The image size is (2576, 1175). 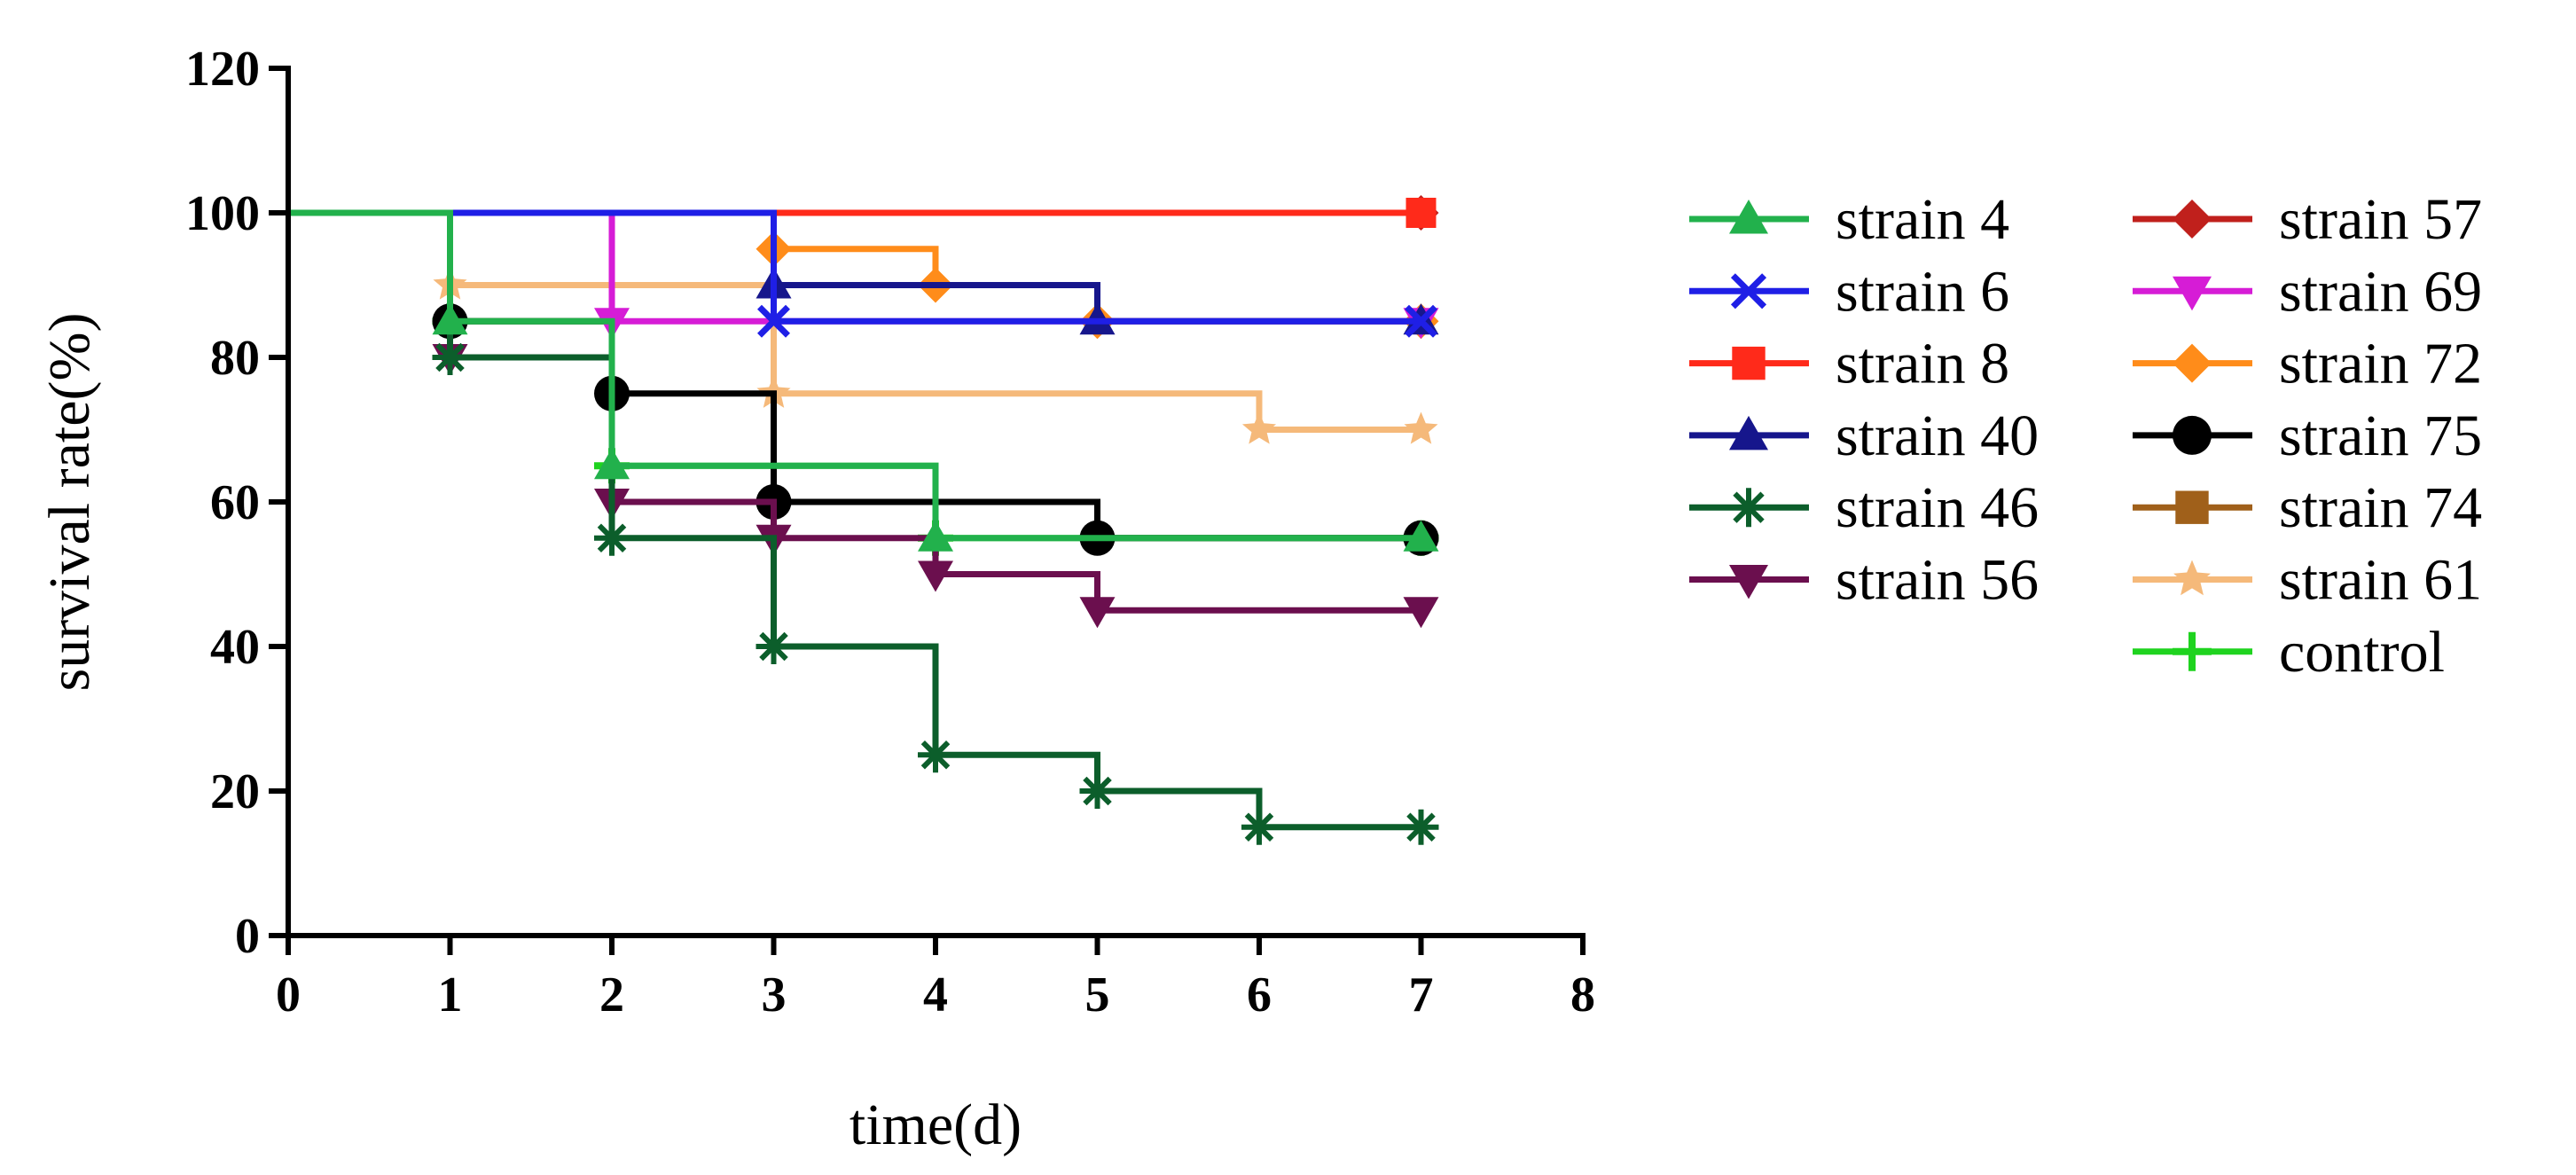 What do you see at coordinates (2380, 291) in the screenshot?
I see `legend-label: strain 69` at bounding box center [2380, 291].